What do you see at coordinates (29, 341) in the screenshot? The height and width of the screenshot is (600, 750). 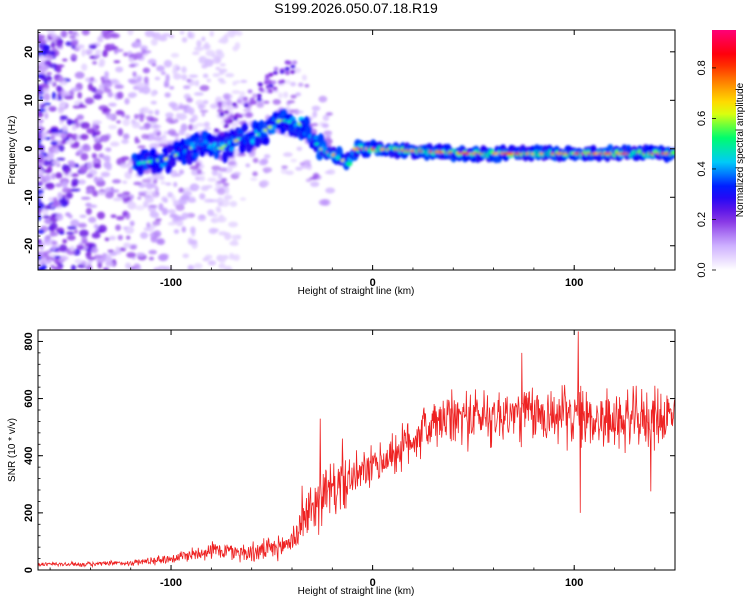 I see `snr-y-tick-label: 800` at bounding box center [29, 341].